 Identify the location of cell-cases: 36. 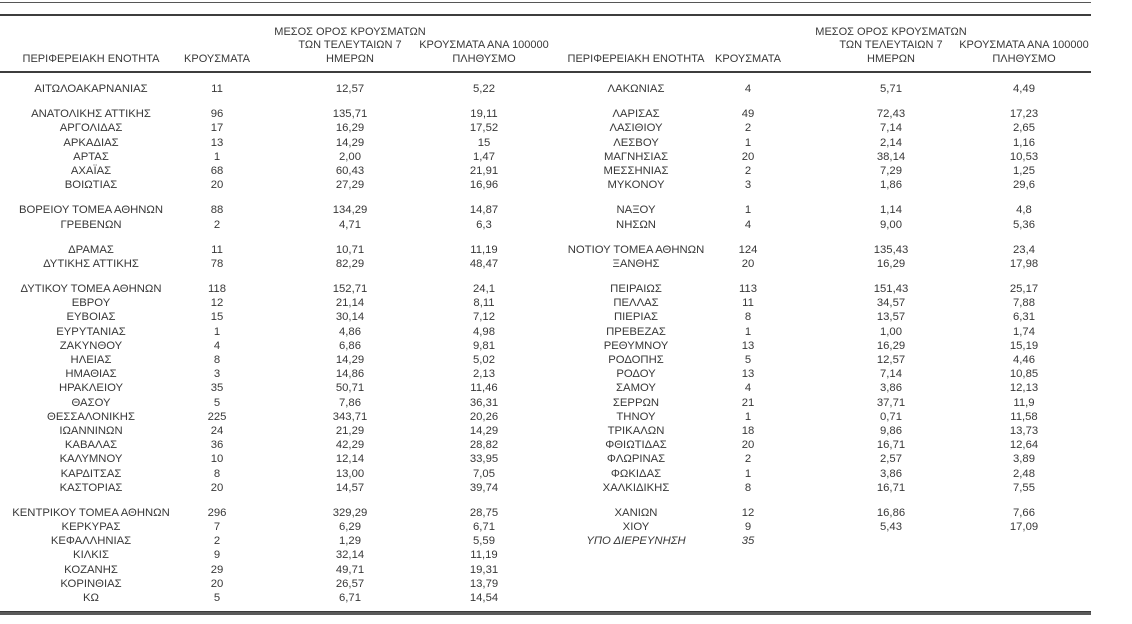
(217, 445).